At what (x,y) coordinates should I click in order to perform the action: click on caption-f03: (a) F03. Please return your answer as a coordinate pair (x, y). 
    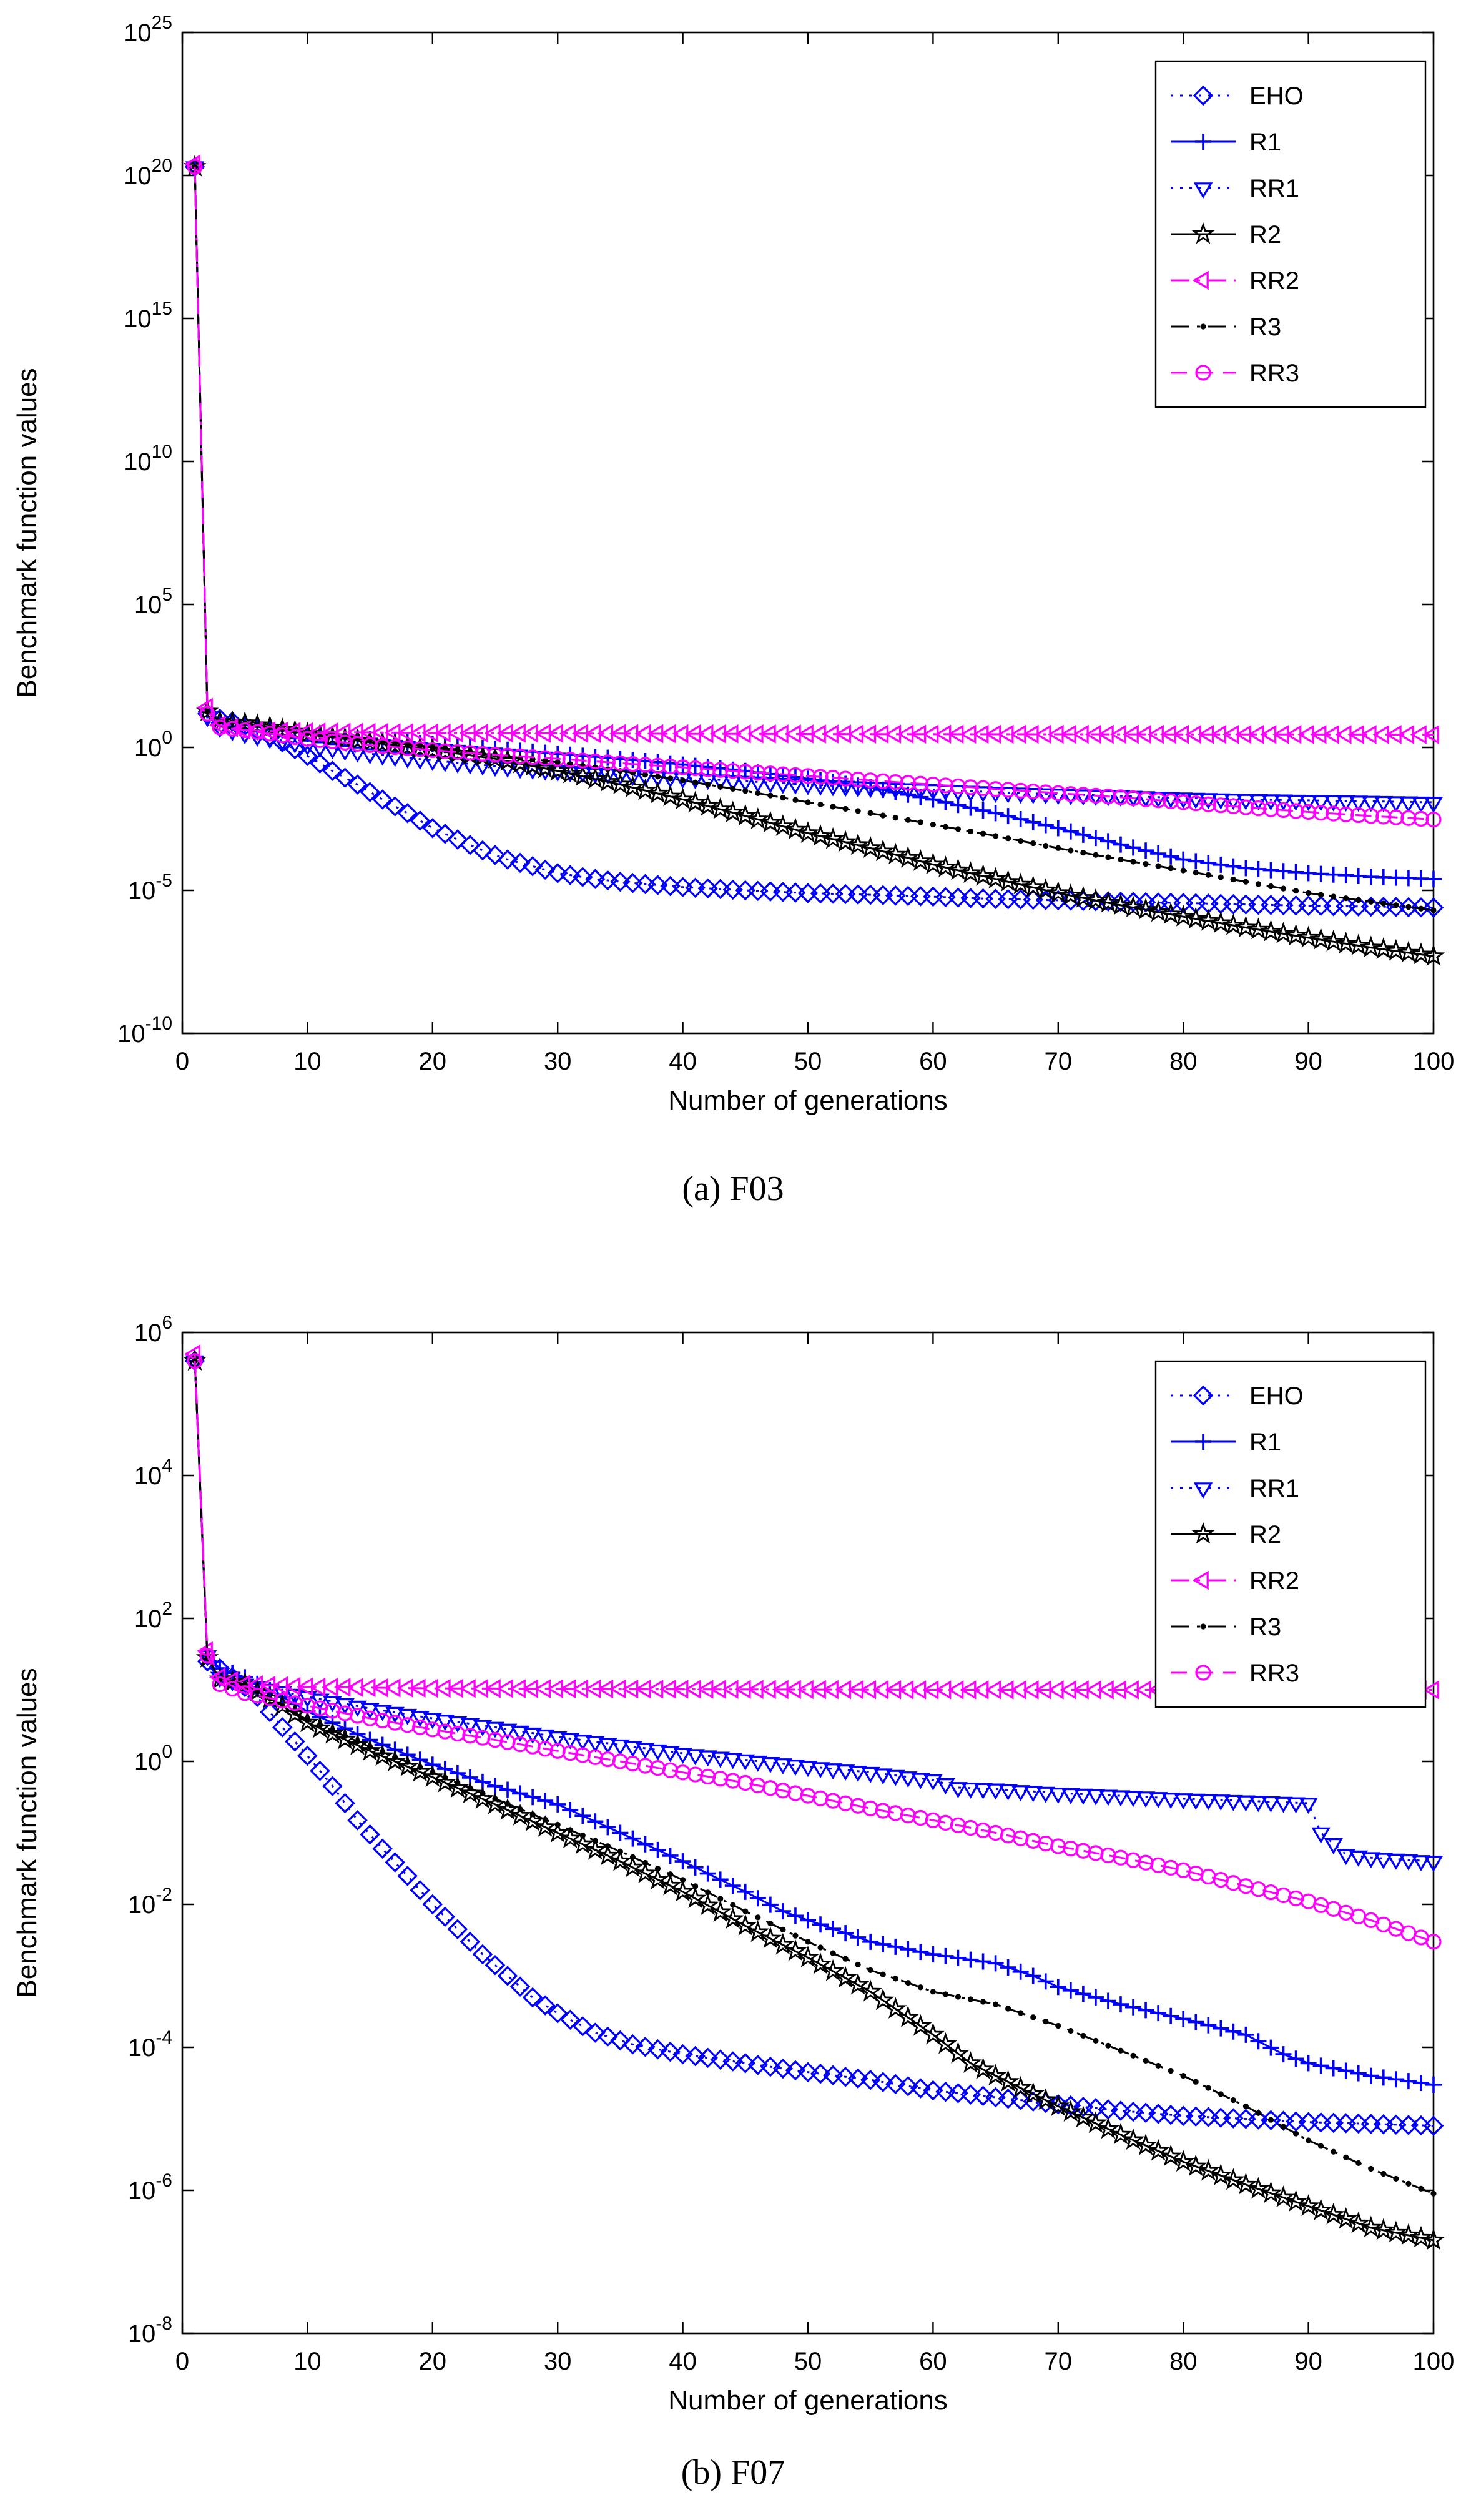
    Looking at the image, I should click on (733, 1189).